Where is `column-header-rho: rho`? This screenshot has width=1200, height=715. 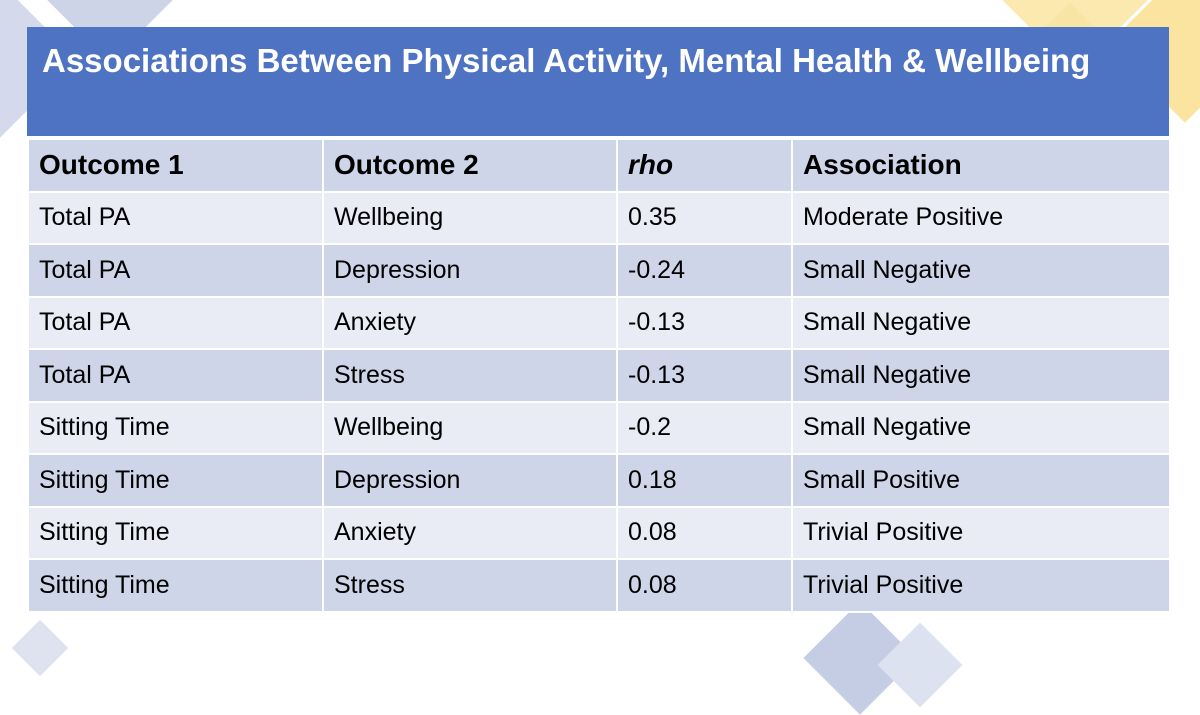
column-header-rho: rho is located at coordinates (704, 165).